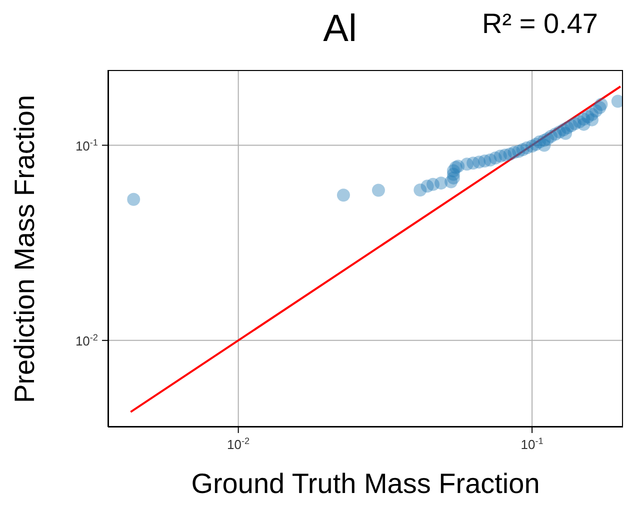 The height and width of the screenshot is (506, 644). Describe the element at coordinates (365, 483) in the screenshot. I see `x-axis-title: Ground Truth Mass Fraction` at that location.